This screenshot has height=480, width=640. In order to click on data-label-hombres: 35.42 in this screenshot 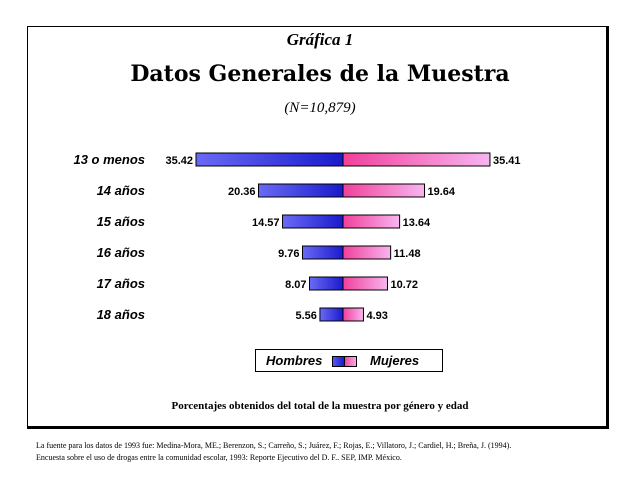, I will do `click(179, 161)`.